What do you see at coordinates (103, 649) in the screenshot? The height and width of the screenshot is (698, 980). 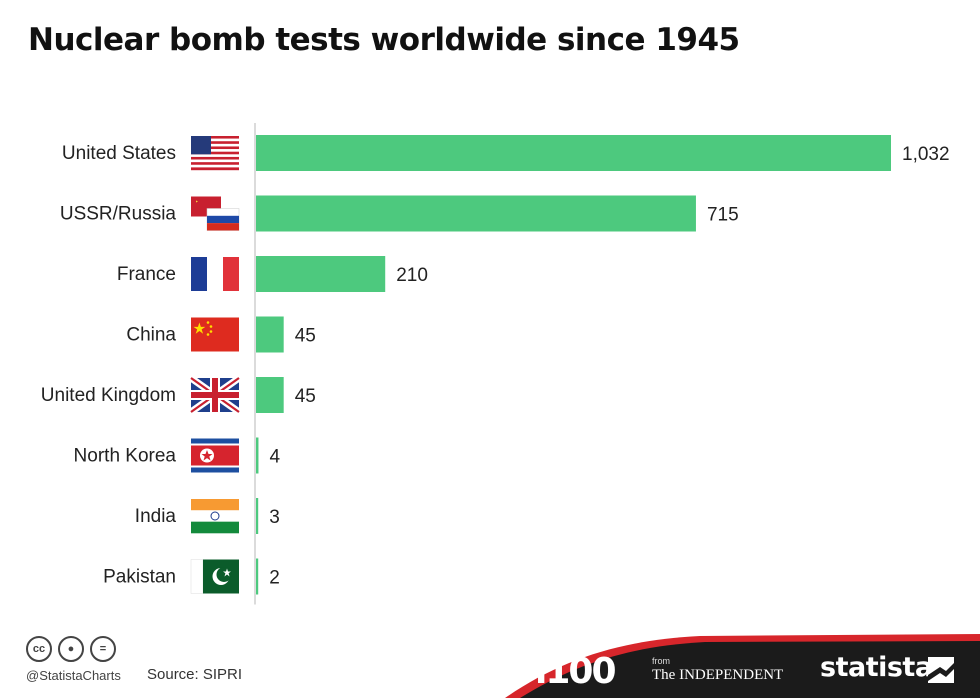 I see `no-derivatives-icon: =` at bounding box center [103, 649].